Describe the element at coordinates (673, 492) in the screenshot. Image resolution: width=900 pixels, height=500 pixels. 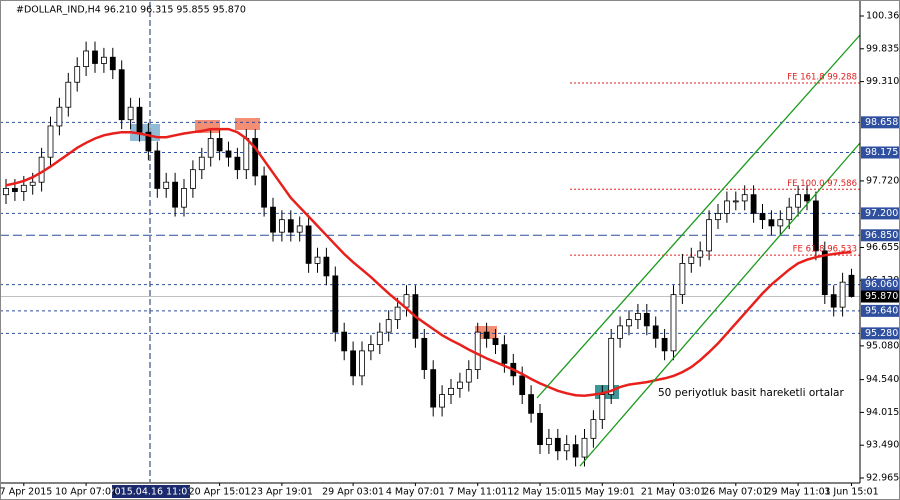
I see `x-tick-label: 21 May 03:01` at that location.